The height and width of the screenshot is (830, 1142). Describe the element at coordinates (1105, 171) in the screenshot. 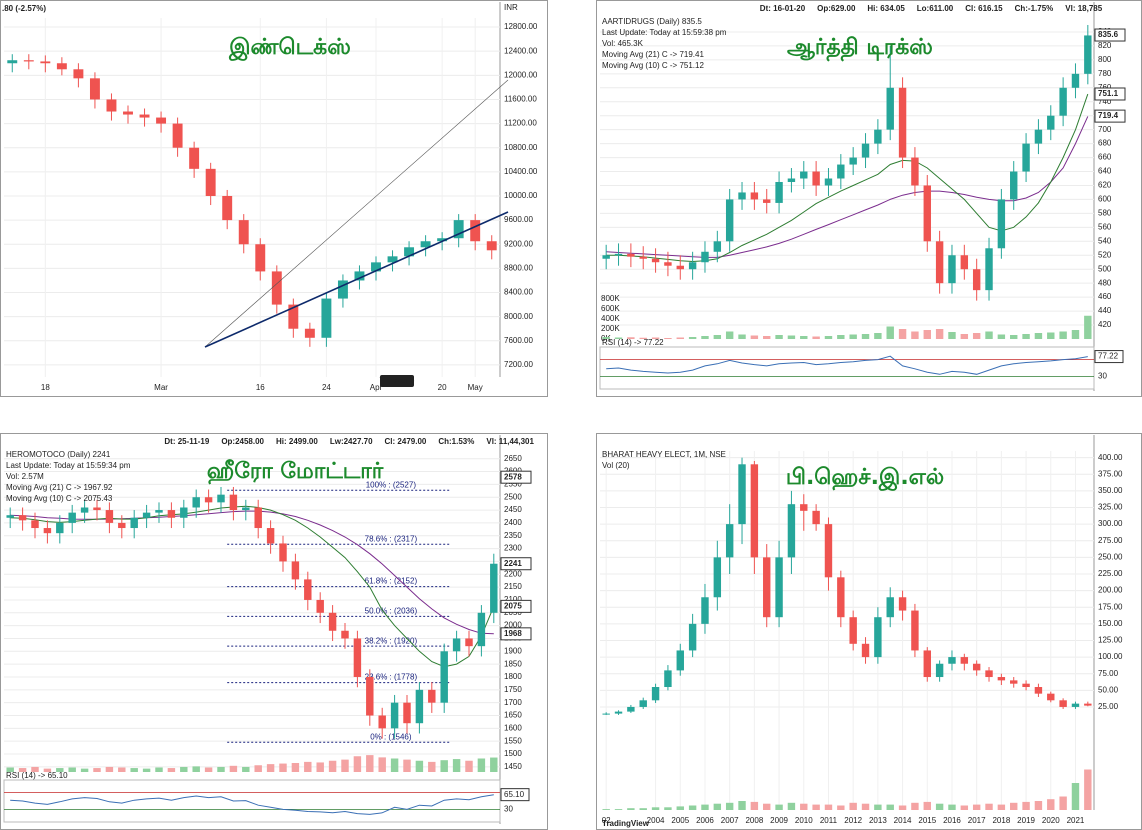

I see `y-tick-label: 640` at that location.